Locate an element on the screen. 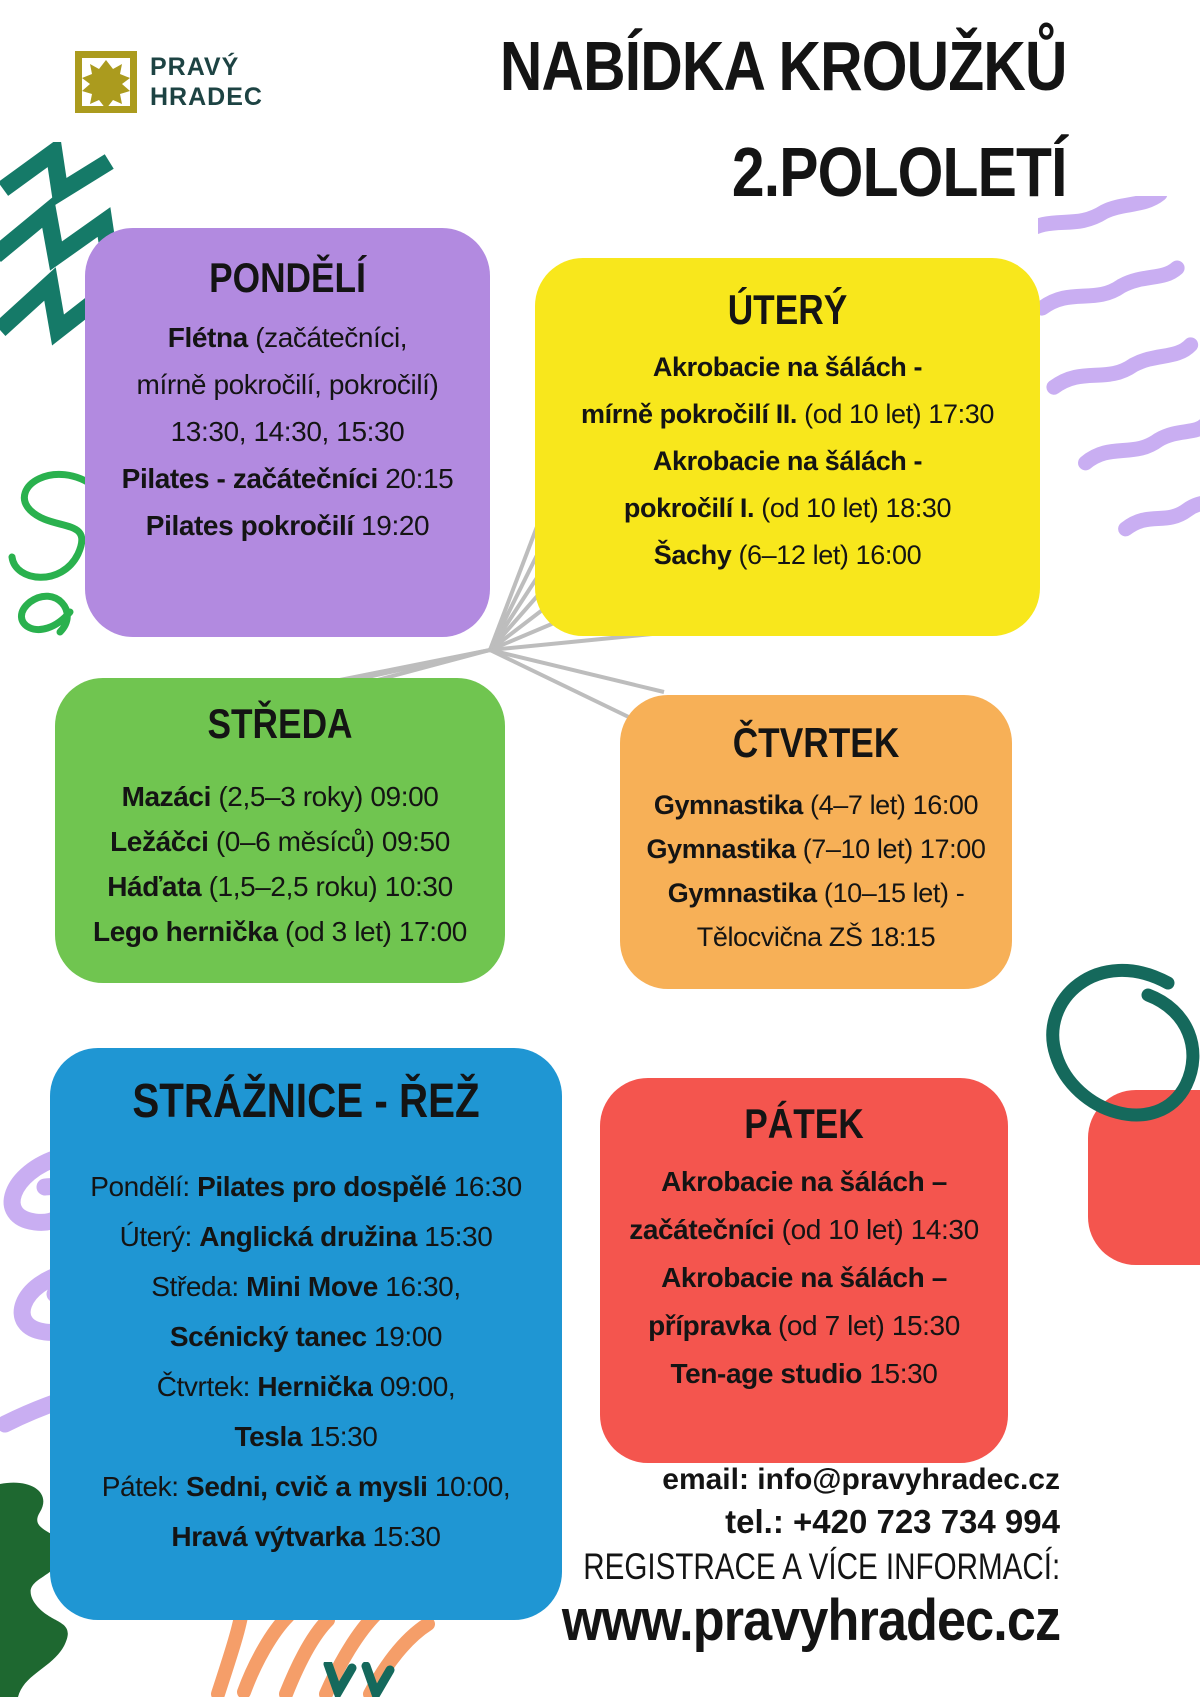 The height and width of the screenshot is (1697, 1200). schedule-line: Scénický tanec 19:00 is located at coordinates (306, 1336).